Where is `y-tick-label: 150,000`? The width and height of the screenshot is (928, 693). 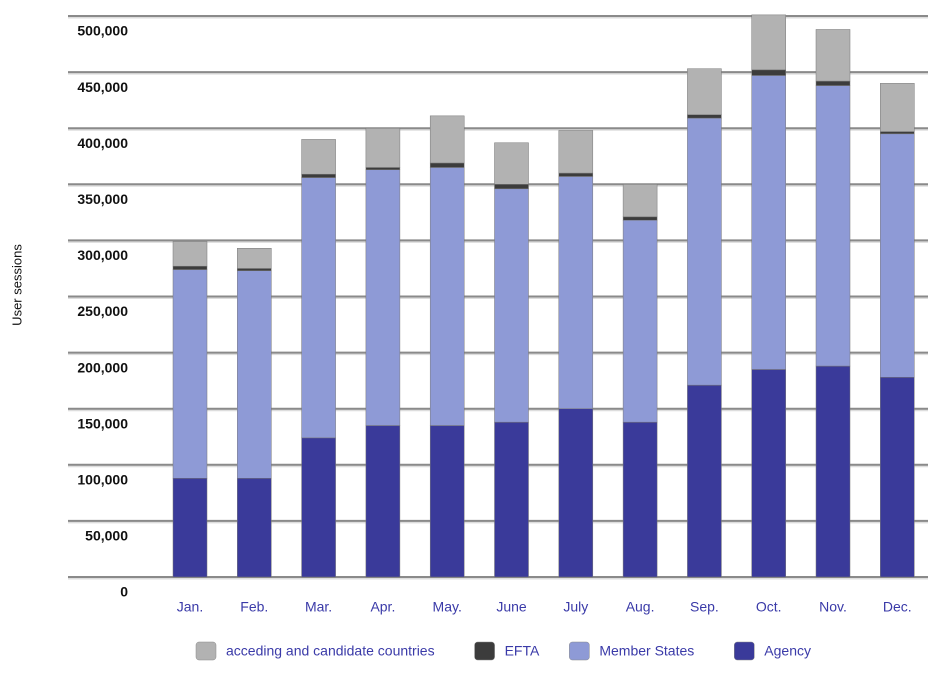
y-tick-label: 150,000 is located at coordinates (102, 423).